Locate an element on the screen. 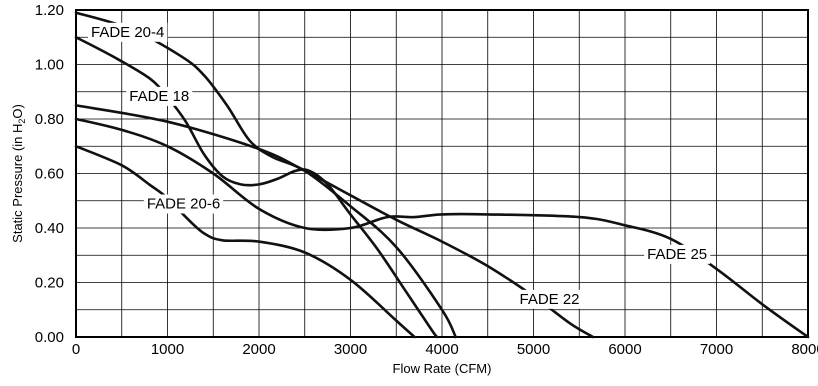  series-label-text: FADE 20-4 is located at coordinates (127, 32).